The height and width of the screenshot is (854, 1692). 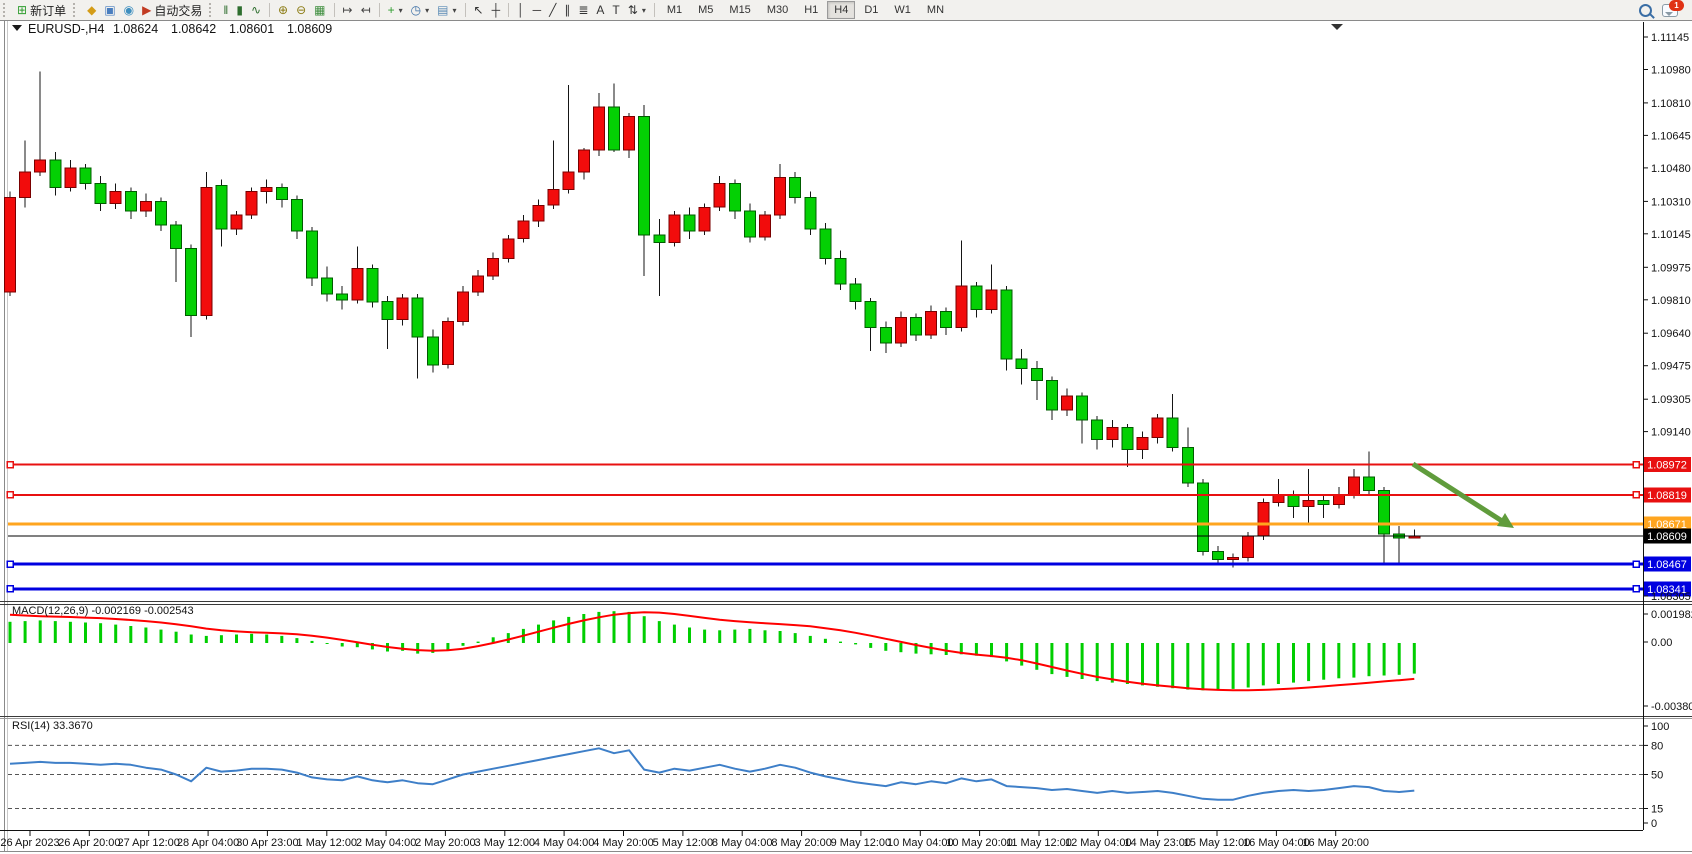 I want to click on search-icon, so click(x=1645, y=10).